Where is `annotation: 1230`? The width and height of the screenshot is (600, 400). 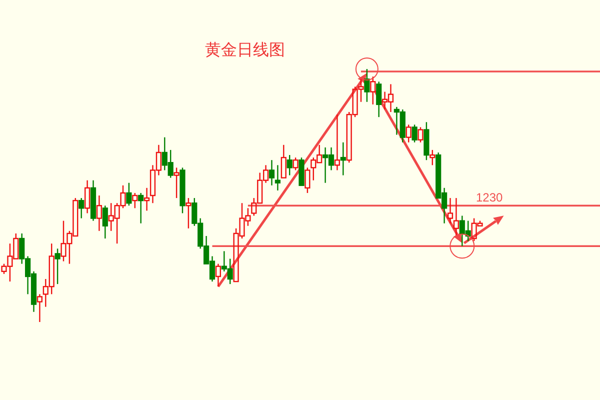
annotation: 1230 is located at coordinates (490, 197).